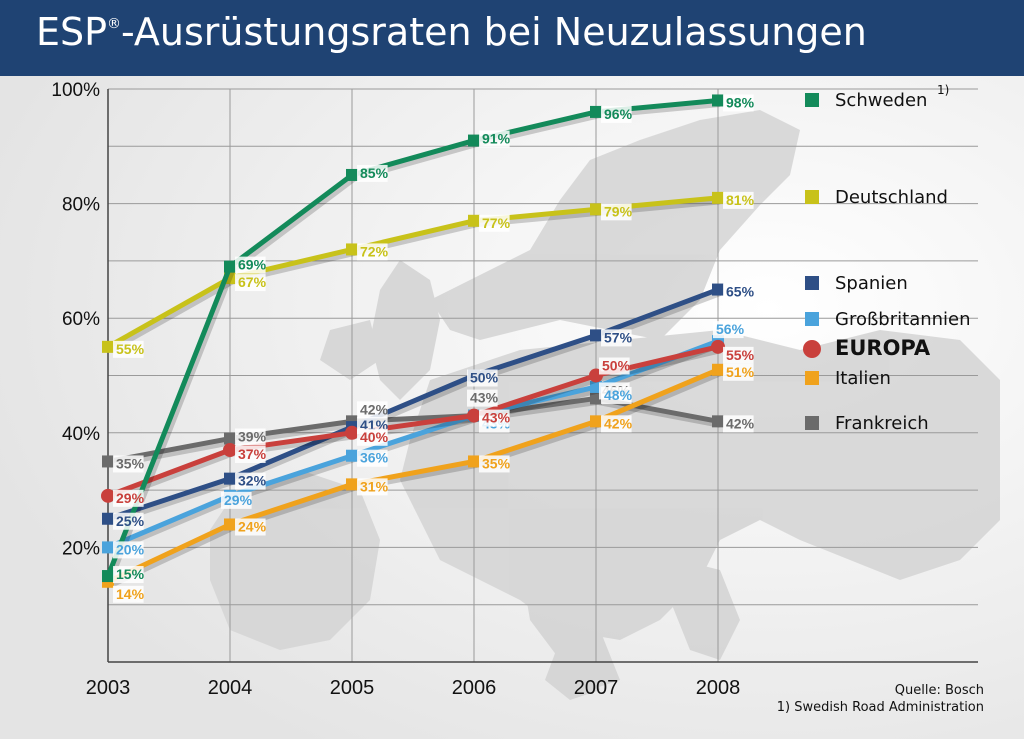 The height and width of the screenshot is (739, 1024). I want to click on data-label-grossbritannien: 20%, so click(130, 549).